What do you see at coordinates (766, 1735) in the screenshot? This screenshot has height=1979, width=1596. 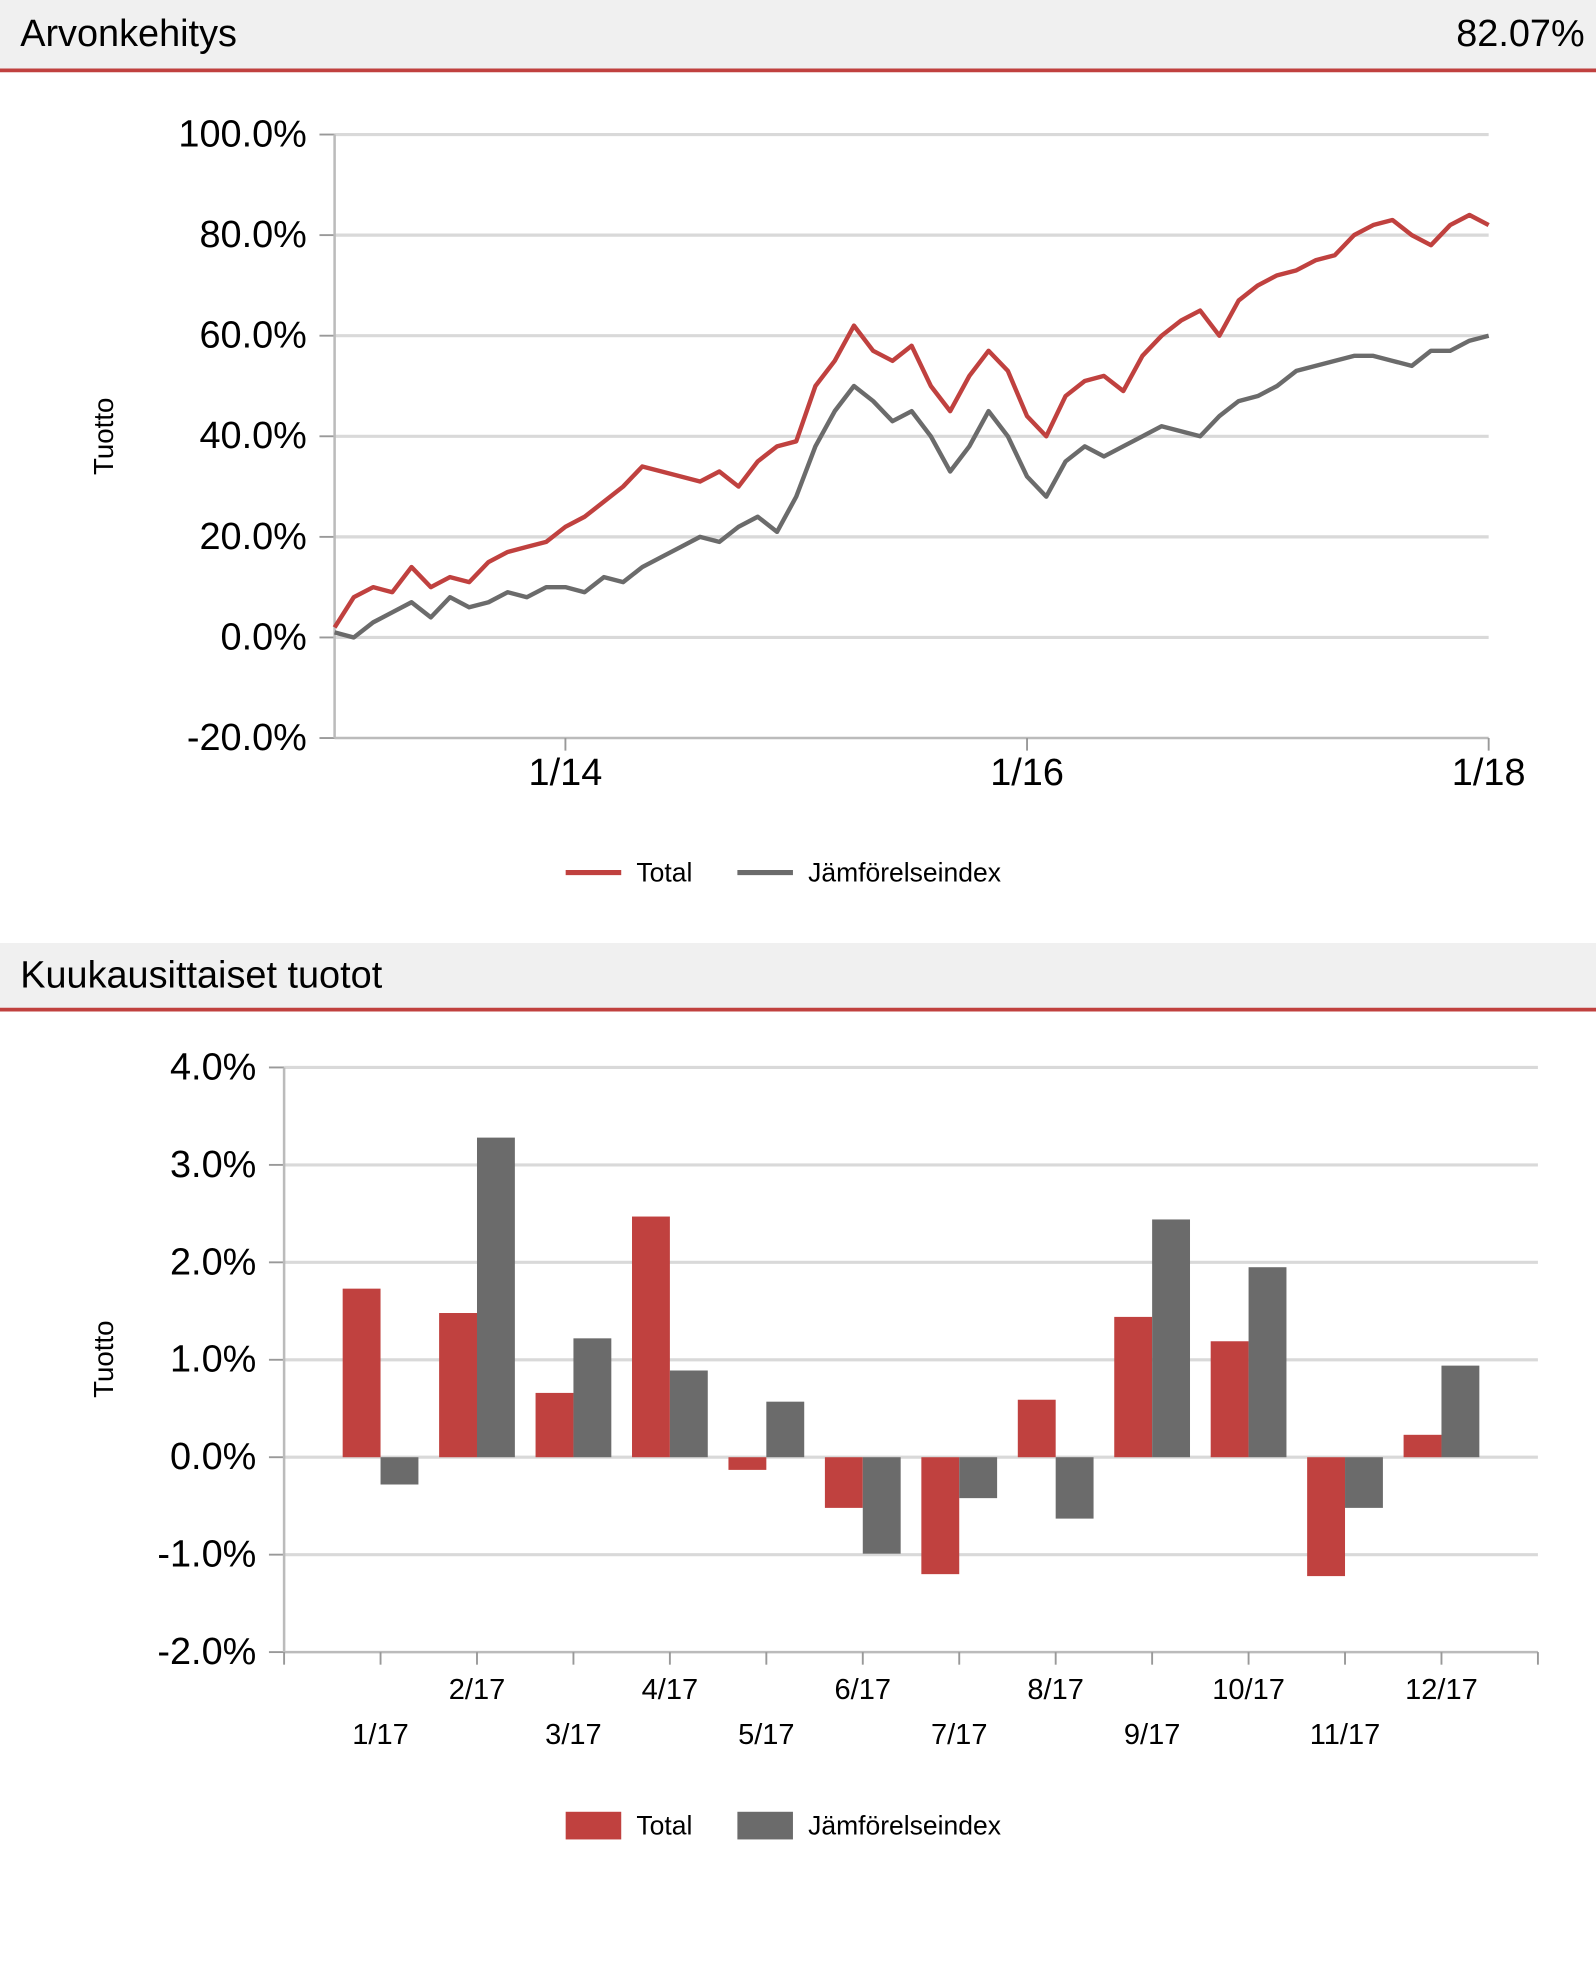 I see `x-tick-label: 5/17` at bounding box center [766, 1735].